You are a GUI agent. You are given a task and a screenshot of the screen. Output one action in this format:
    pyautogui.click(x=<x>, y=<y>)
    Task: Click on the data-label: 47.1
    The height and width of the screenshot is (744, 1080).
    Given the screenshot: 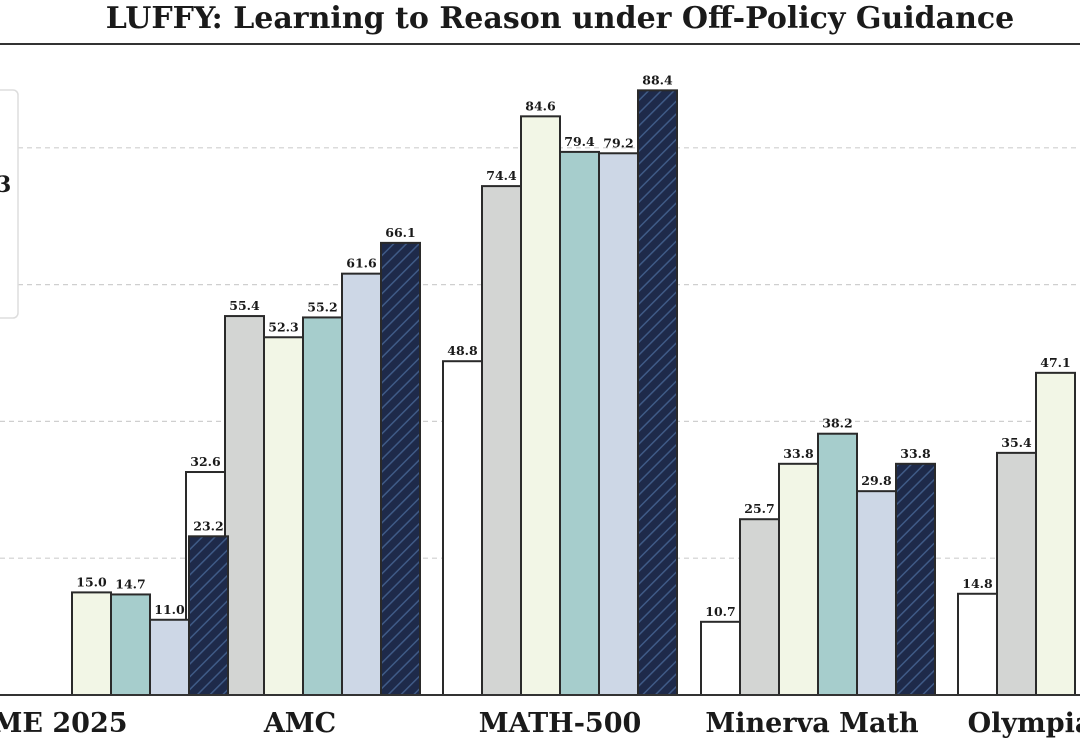 What is the action you would take?
    pyautogui.click(x=1055, y=362)
    